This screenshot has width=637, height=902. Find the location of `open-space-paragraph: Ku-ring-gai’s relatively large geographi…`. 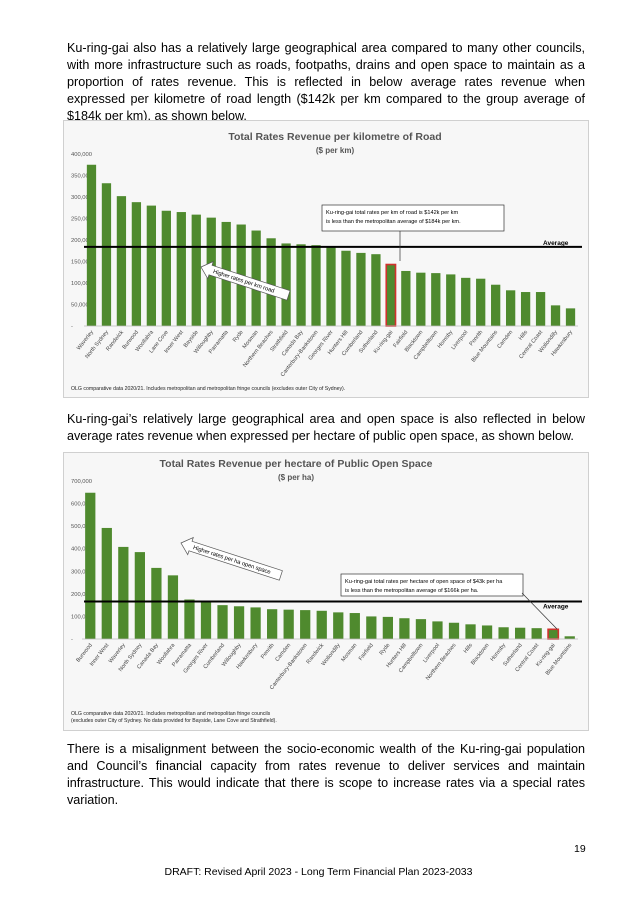

open-space-paragraph: Ku-ring-gai’s relatively large geographi… is located at coordinates (326, 427).